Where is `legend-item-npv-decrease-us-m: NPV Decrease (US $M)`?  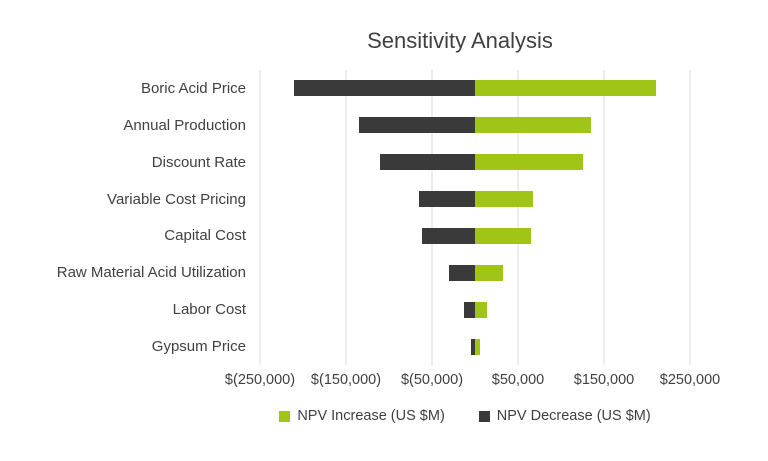
legend-item-npv-decrease-us-m: NPV Decrease (US $M) is located at coordinates (564, 416).